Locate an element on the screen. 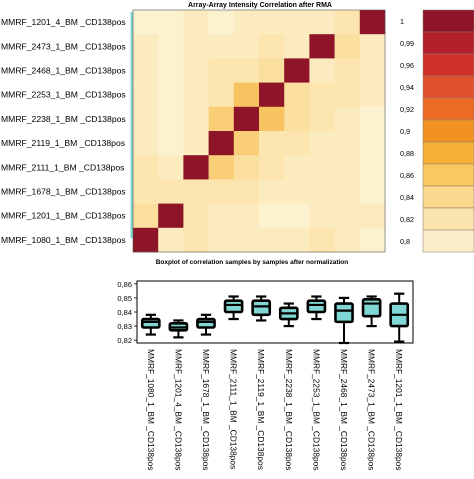 The height and width of the screenshot is (479, 474). boxplot-boxes is located at coordinates (275, 318).